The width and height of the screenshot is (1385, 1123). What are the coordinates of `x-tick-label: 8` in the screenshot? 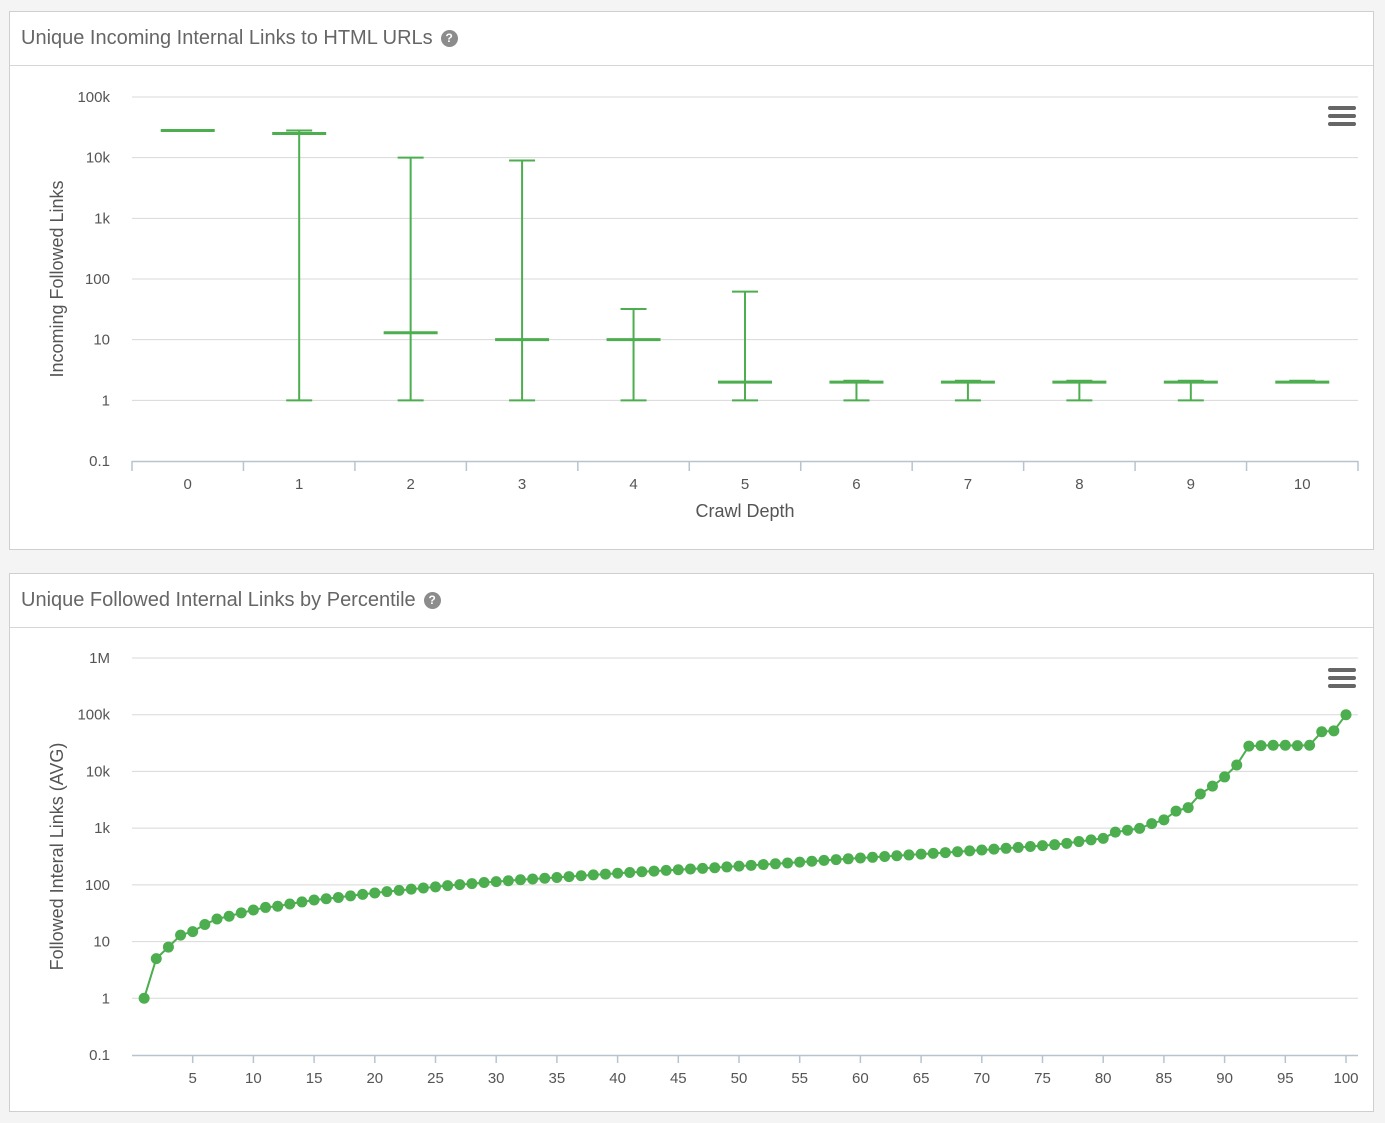 It's located at (1079, 484).